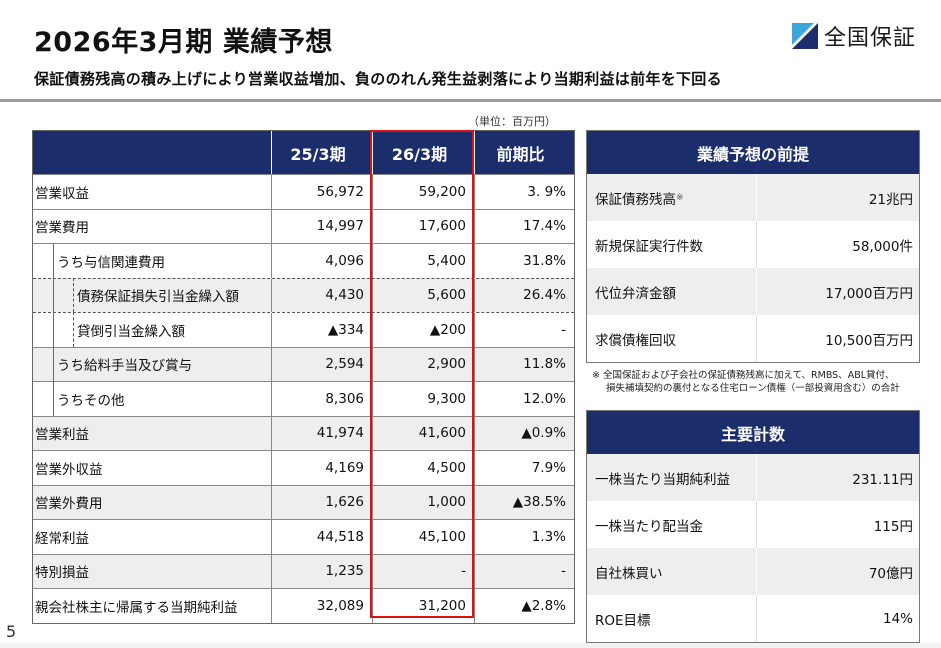  What do you see at coordinates (11, 631) in the screenshot?
I see `page-number: 5` at bounding box center [11, 631].